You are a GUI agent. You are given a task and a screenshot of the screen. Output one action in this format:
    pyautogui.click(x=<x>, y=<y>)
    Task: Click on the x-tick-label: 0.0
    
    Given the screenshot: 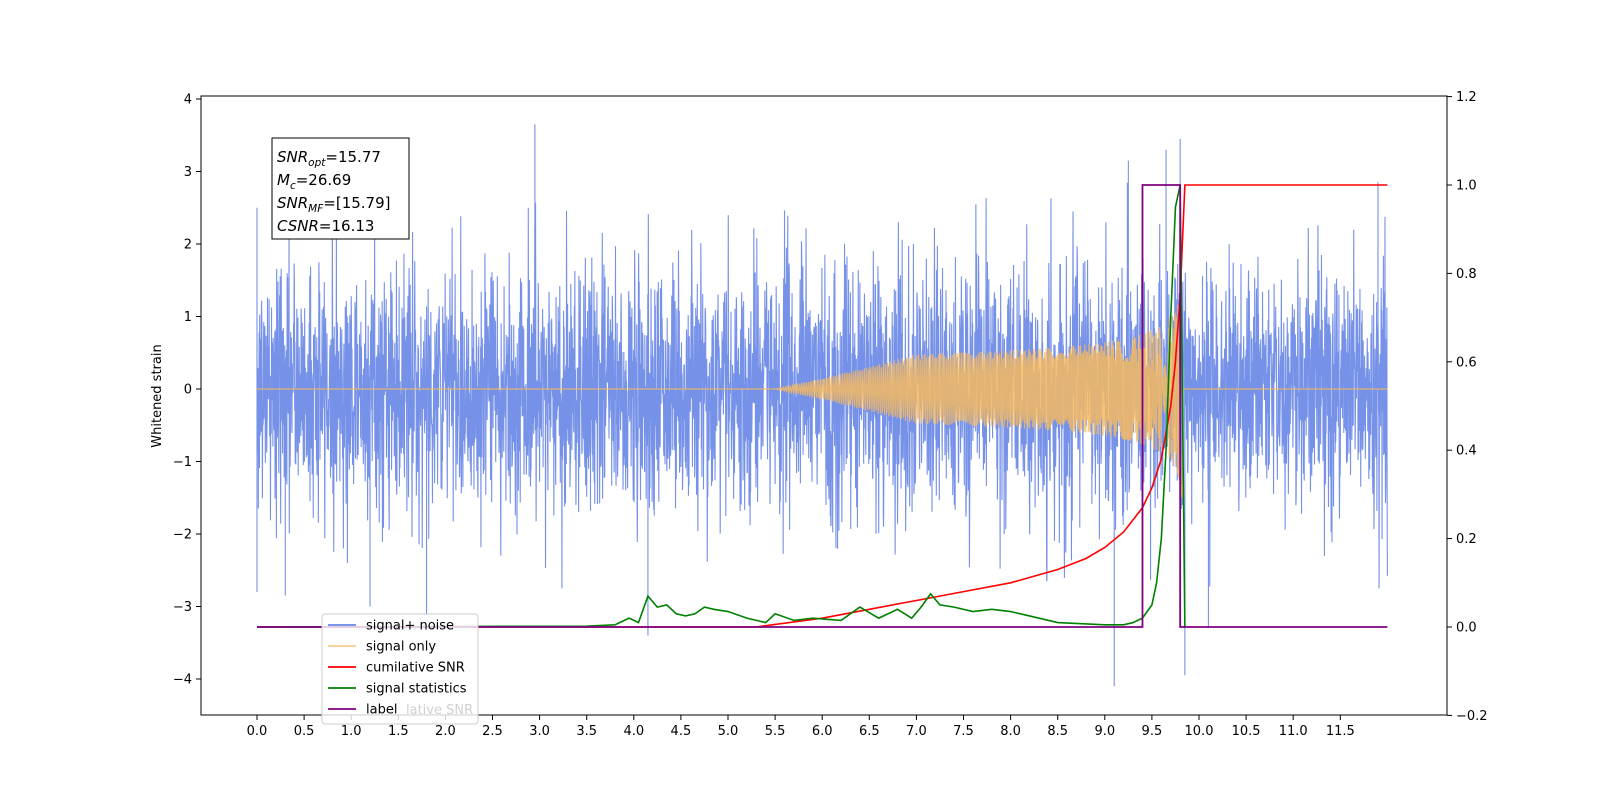 What is the action you would take?
    pyautogui.click(x=257, y=731)
    